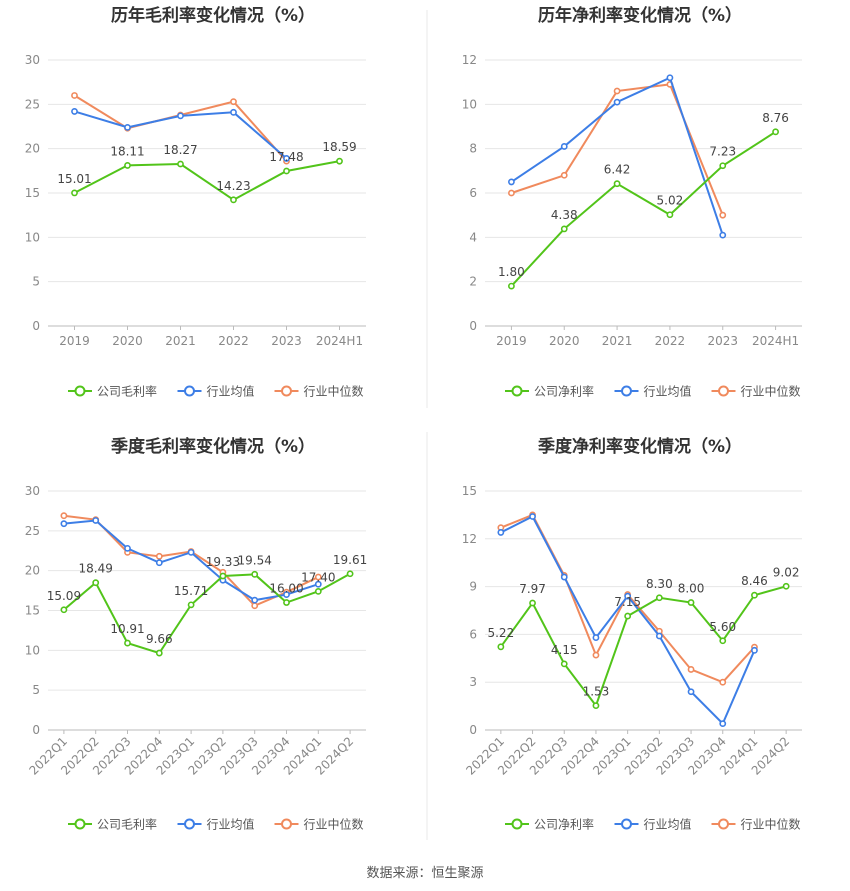 The height and width of the screenshot is (891, 850). Describe the element at coordinates (318, 577) in the screenshot. I see `data-label: 17.40` at that location.